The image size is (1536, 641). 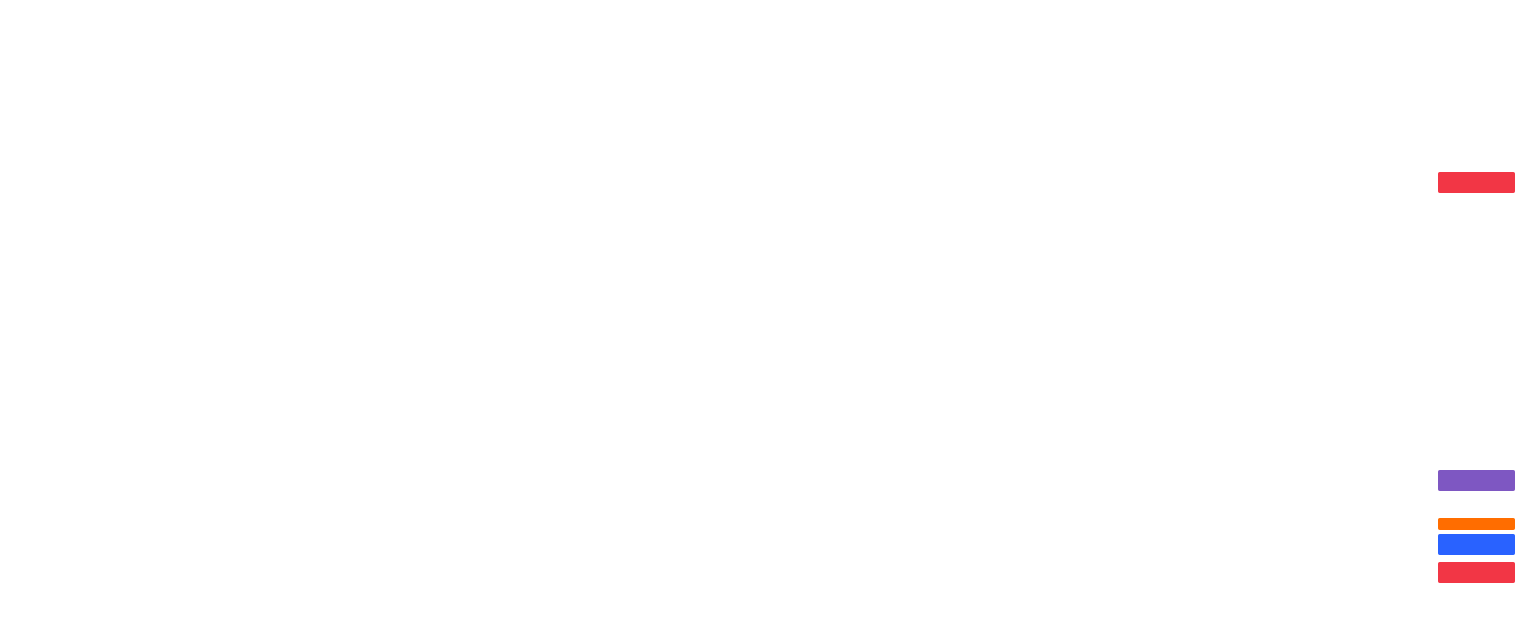 I want to click on macd-line-badge, so click(x=1476, y=544).